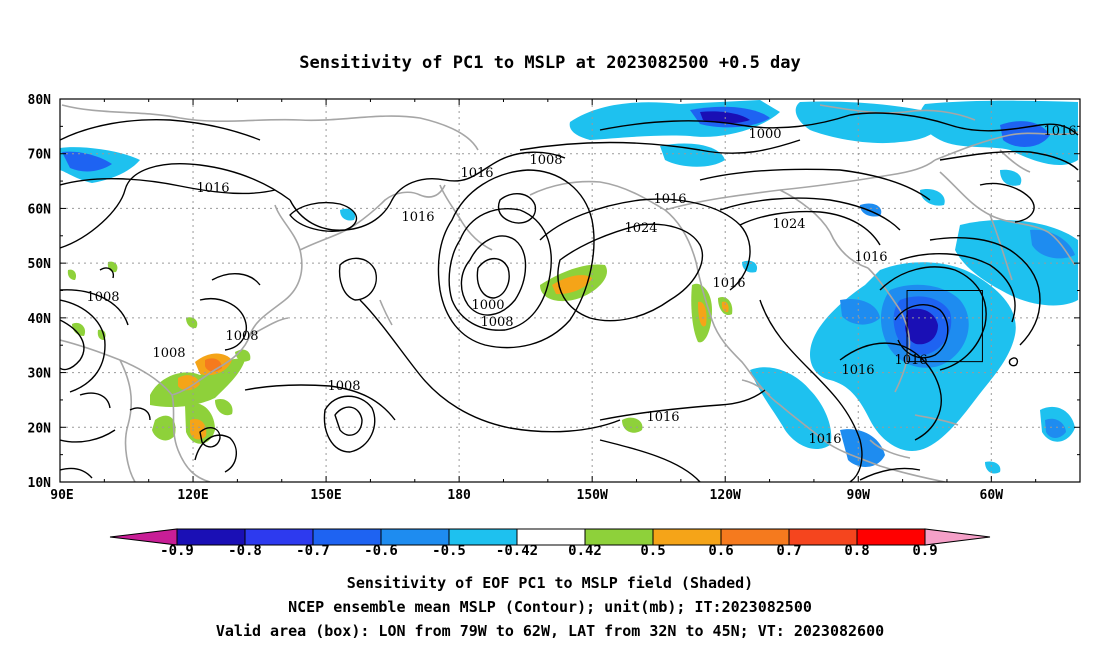 This screenshot has height=650, width=1100. Describe the element at coordinates (40, 374) in the screenshot. I see `y-tick-label: 30N` at that location.